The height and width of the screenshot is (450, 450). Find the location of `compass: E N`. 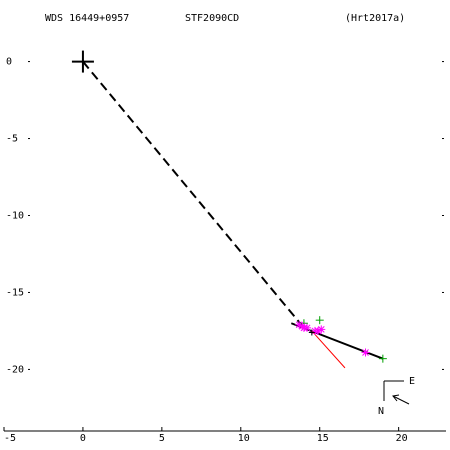

compass: E N is located at coordinates (396, 396).